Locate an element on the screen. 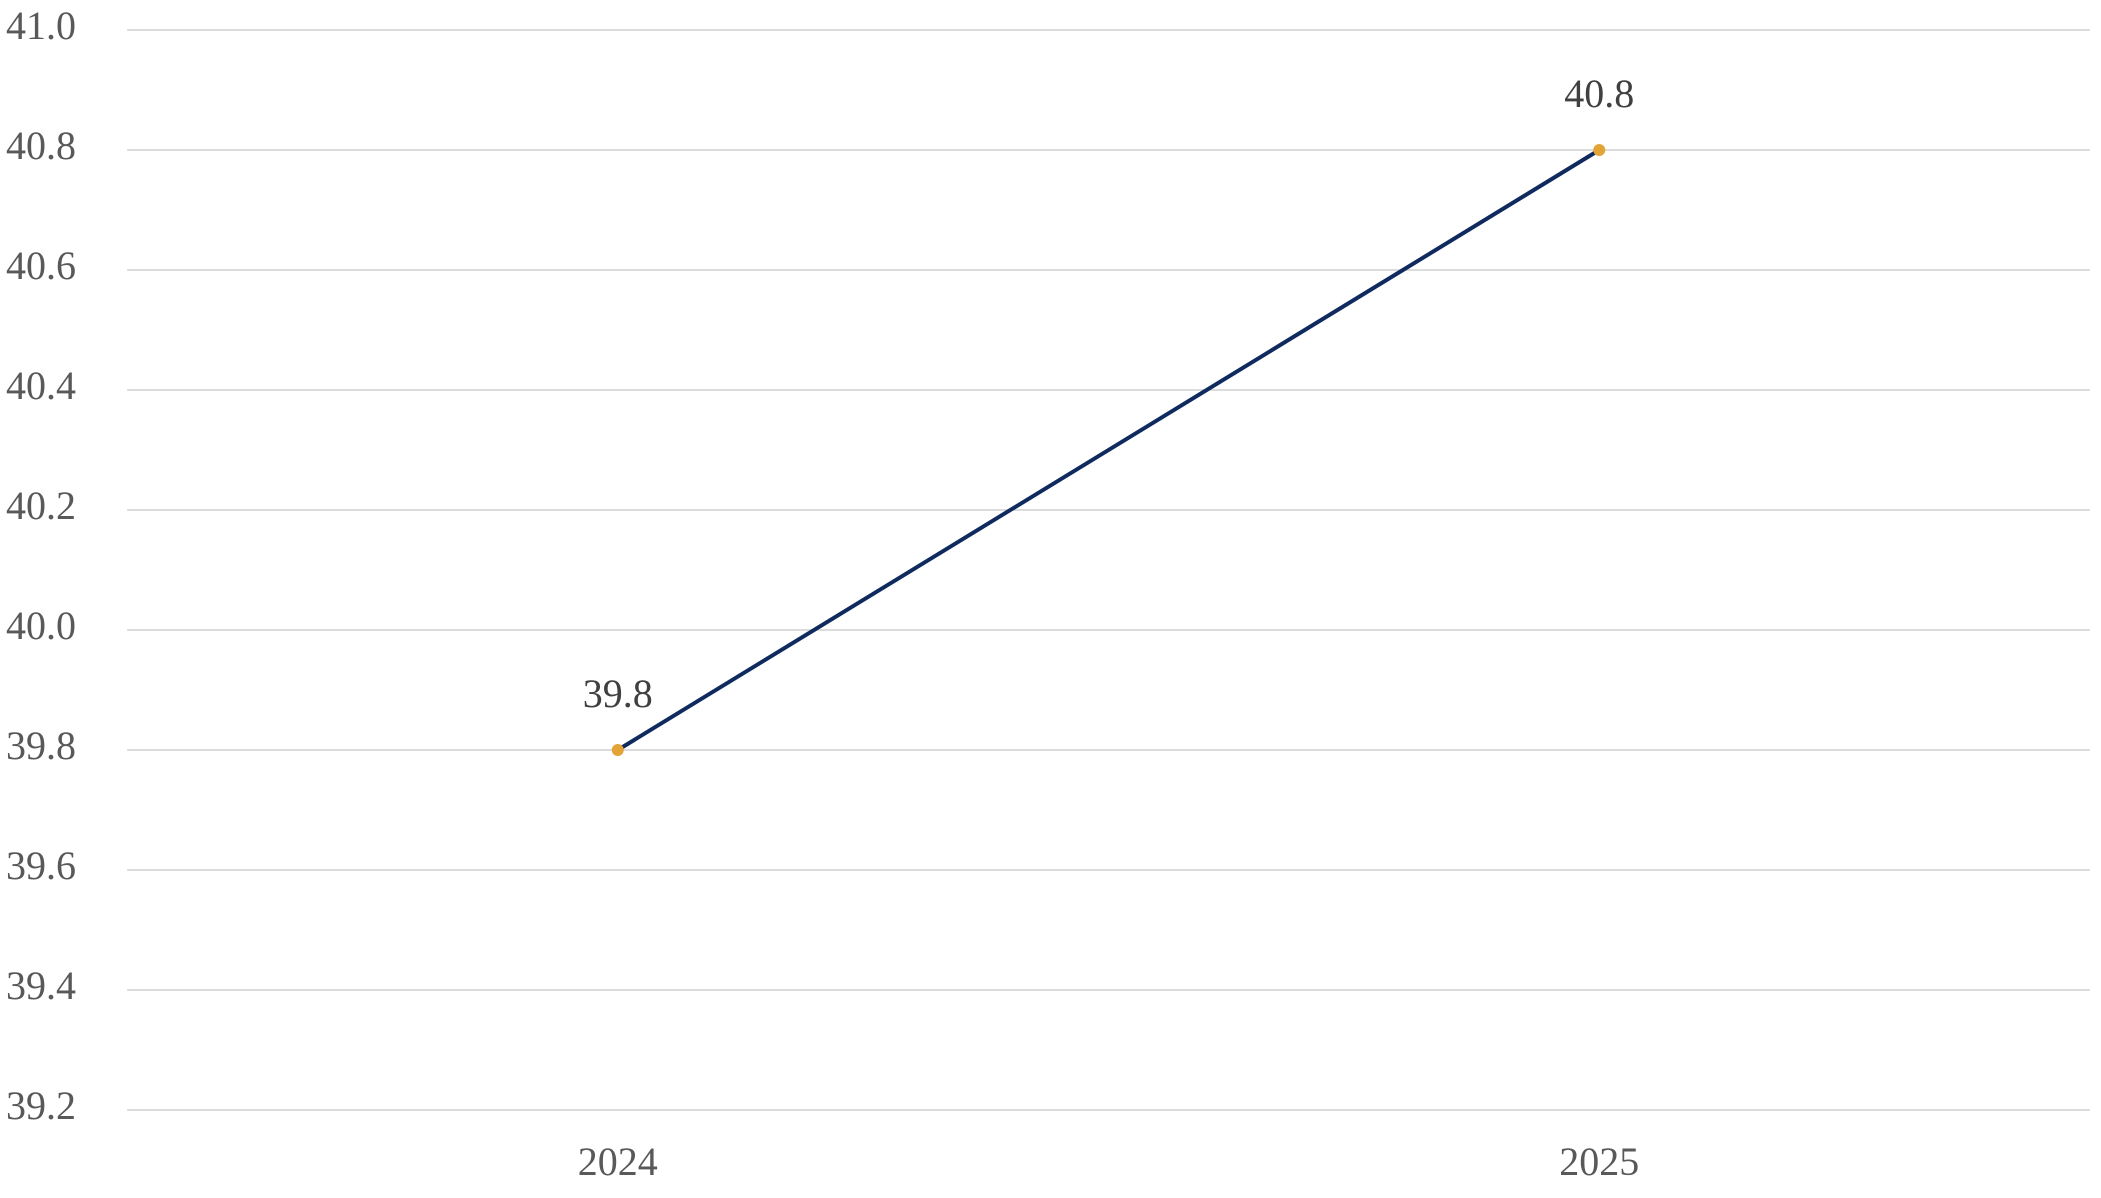 Image resolution: width=2101 pixels, height=1198 pixels. y-tick-label: 40.8 is located at coordinates (41, 145).